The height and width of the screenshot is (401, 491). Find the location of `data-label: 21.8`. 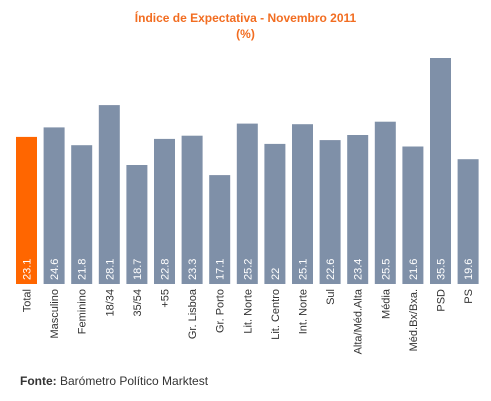

data-label: 21.8 is located at coordinates (83, 269).